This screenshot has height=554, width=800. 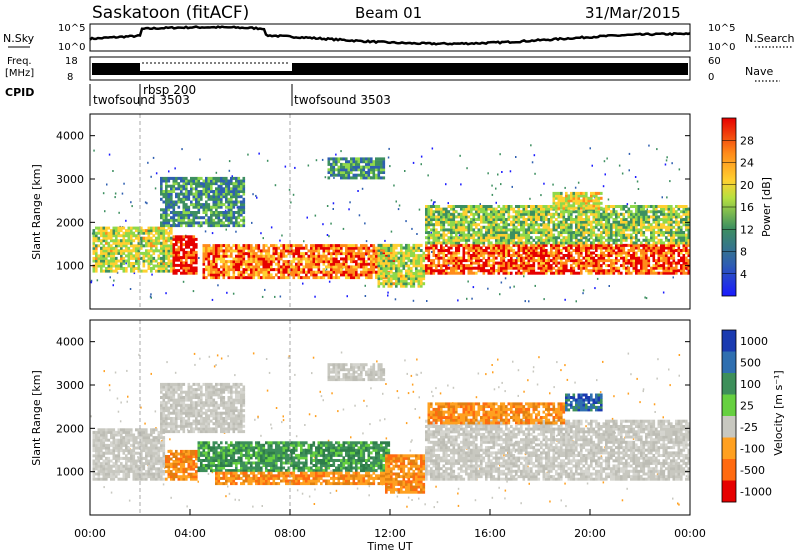 I want to click on nsearch-tick-bottom: 10^0, so click(x=721, y=47).